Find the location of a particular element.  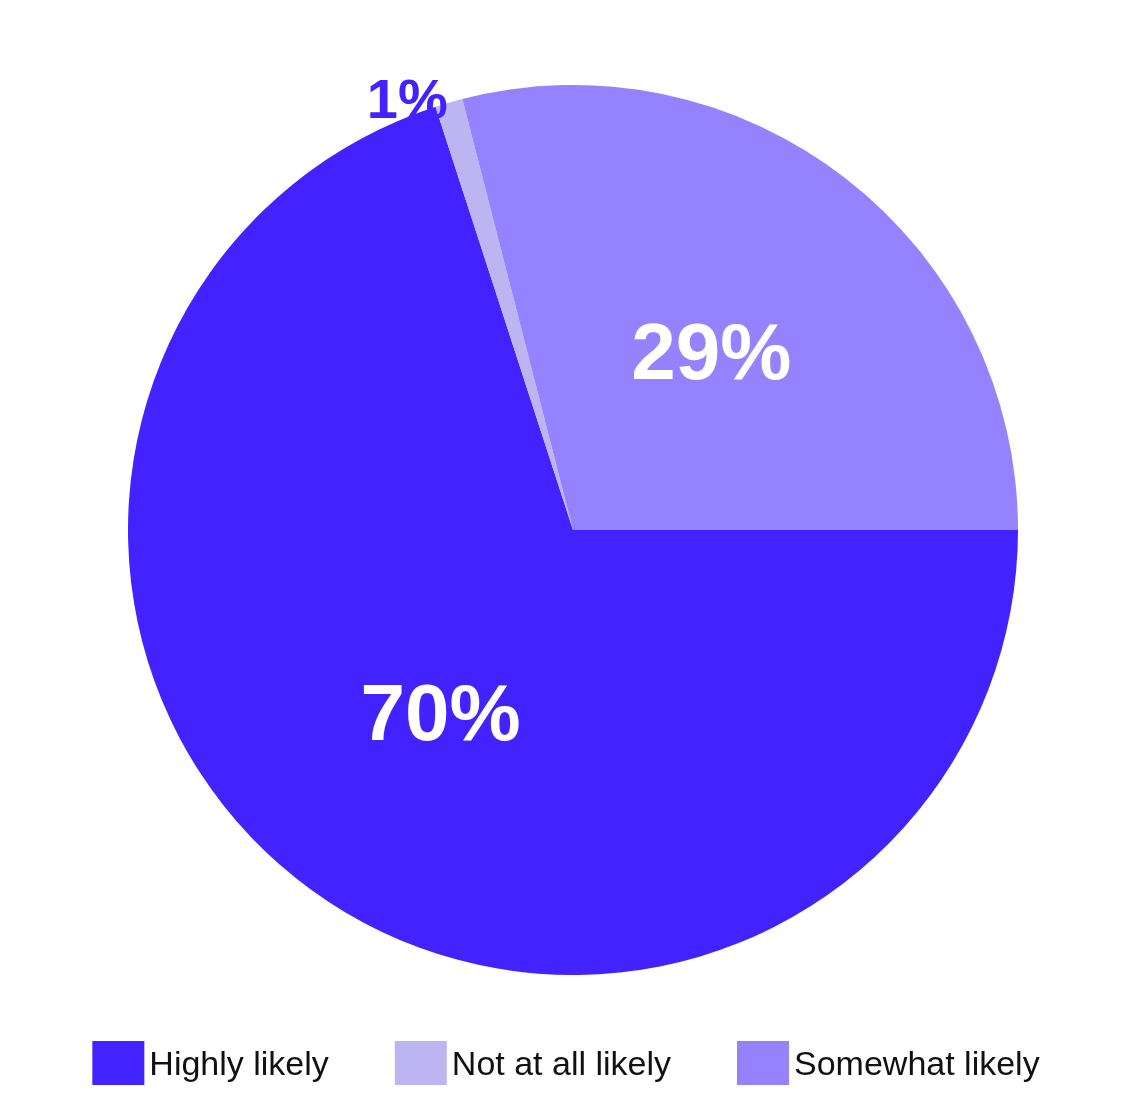

data-label: 29% is located at coordinates (711, 352).